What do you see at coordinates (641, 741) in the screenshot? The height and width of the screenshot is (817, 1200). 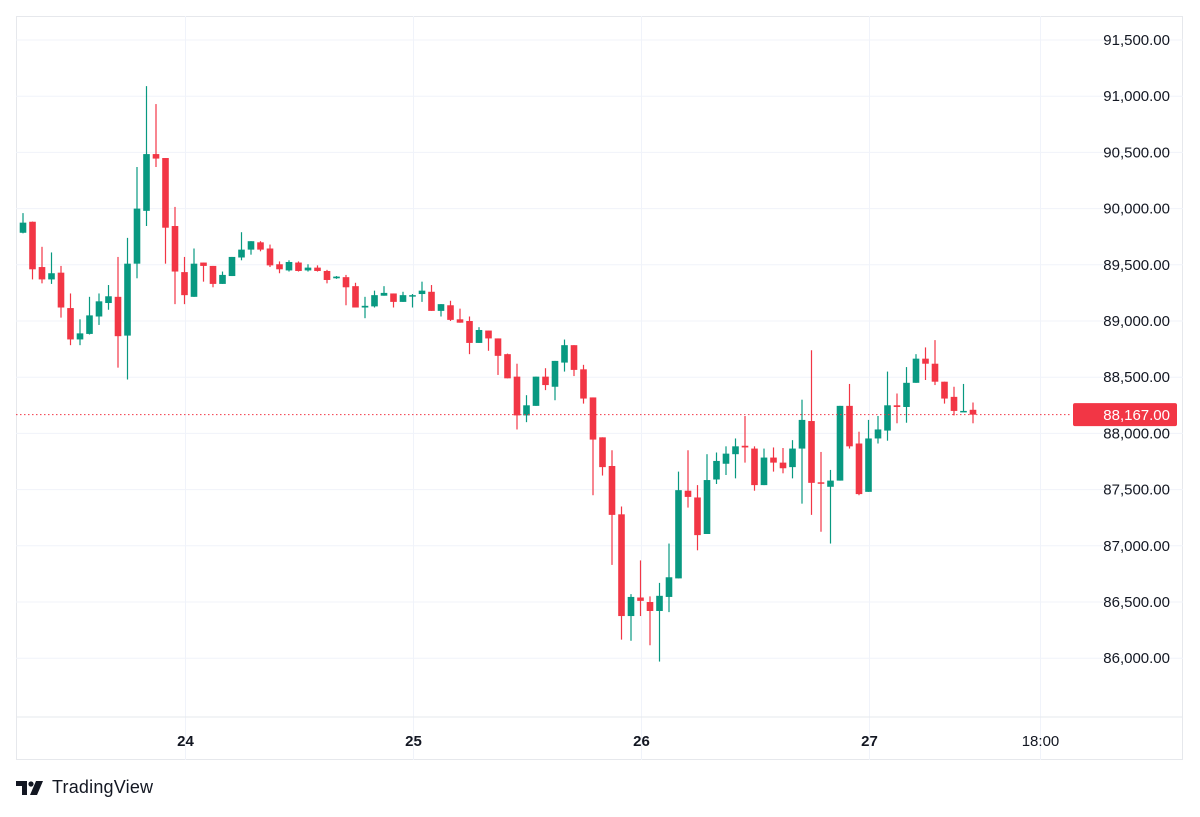 I see `time-tick-label: 26` at bounding box center [641, 741].